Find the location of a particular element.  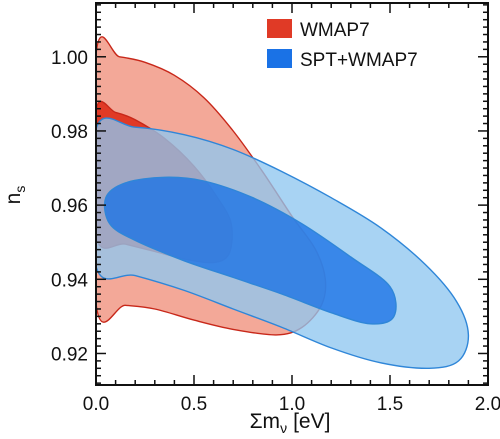

legend-swatch-wmap7 is located at coordinates (279, 28).